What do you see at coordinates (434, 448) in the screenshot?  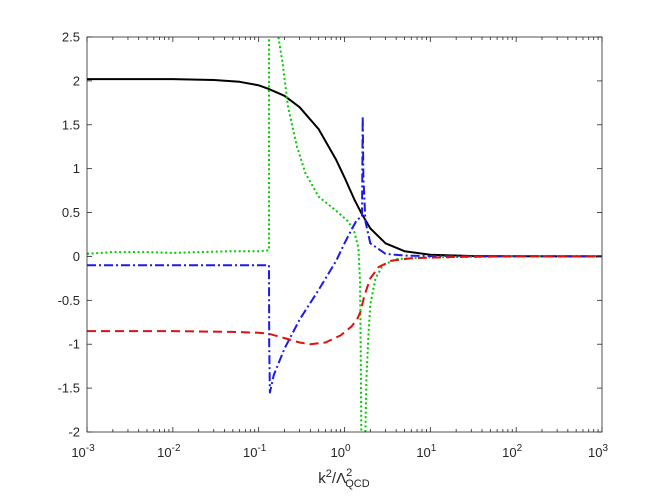 I see `x-tick-label-exp: 1` at bounding box center [434, 448].